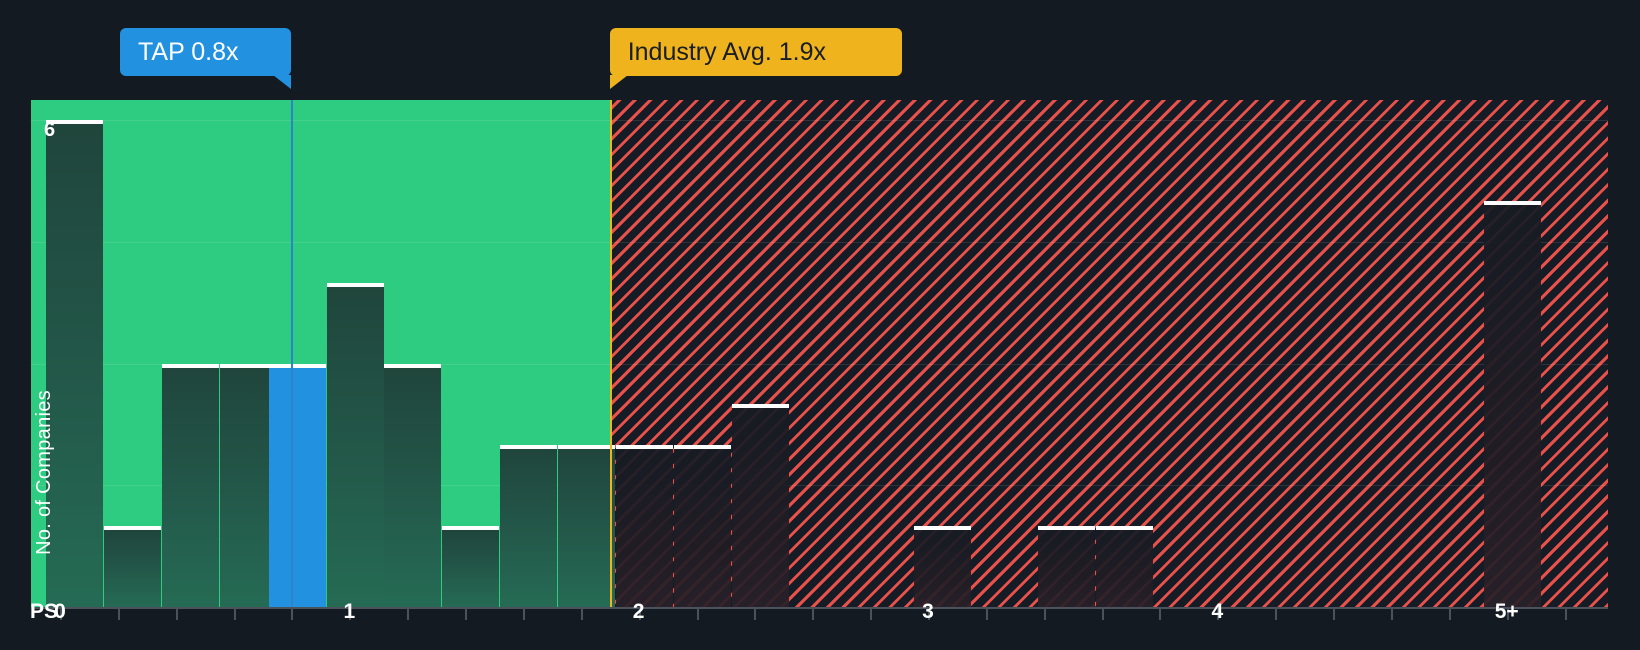 The image size is (1640, 650). I want to click on x-axis-tick-label: 5+, so click(1506, 611).